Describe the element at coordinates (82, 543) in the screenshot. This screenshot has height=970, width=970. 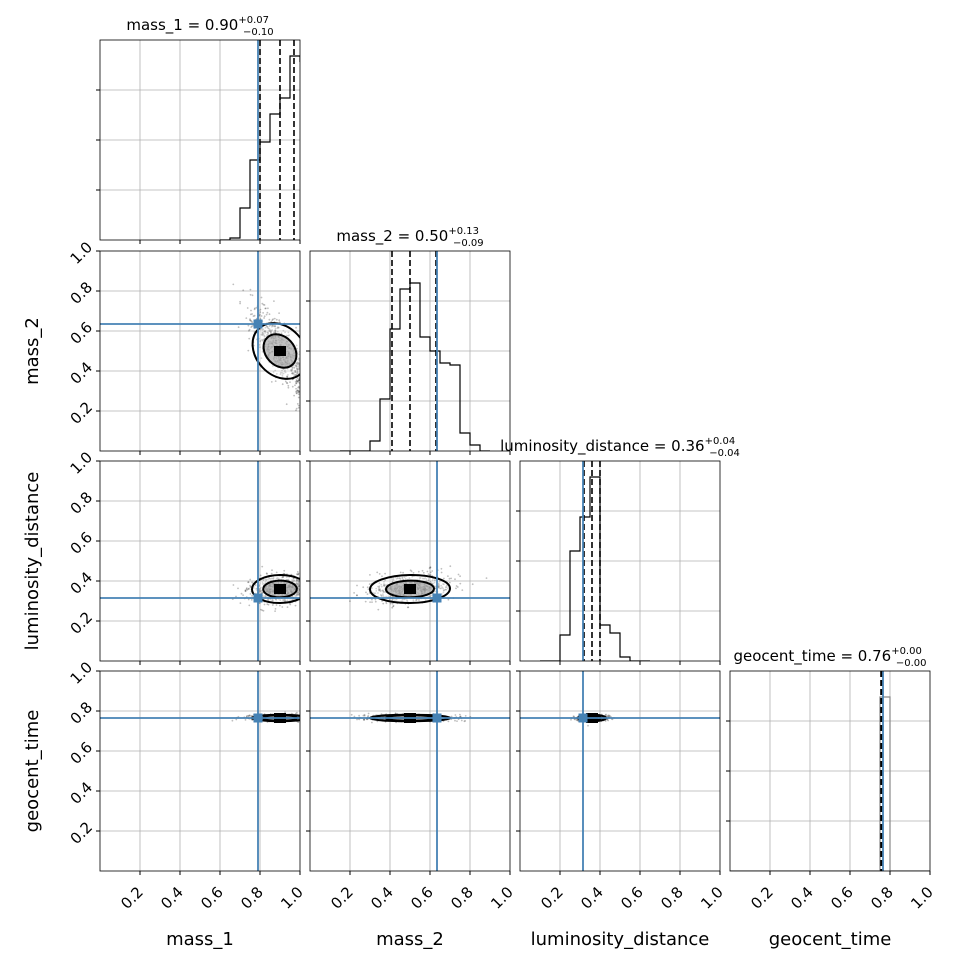
I see `y-tick-label: 0.6` at that location.